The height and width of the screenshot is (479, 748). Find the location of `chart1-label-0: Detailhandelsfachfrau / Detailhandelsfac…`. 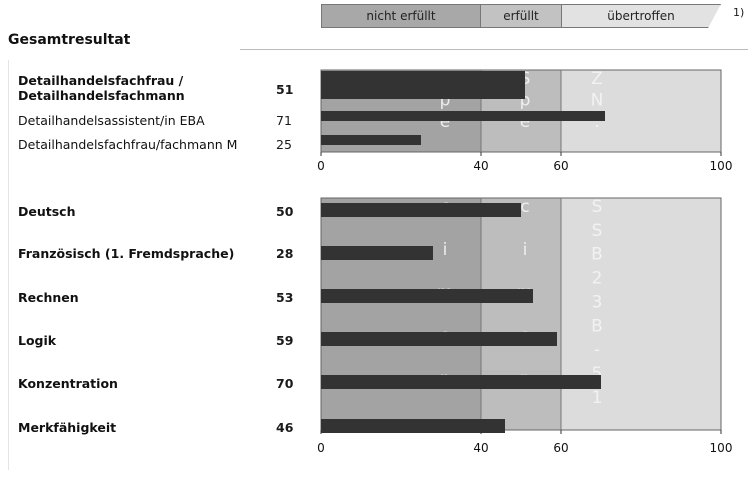

chart1-label-0: Detailhandelsfachfrau / Detailhandelsfac… is located at coordinates (101, 88).